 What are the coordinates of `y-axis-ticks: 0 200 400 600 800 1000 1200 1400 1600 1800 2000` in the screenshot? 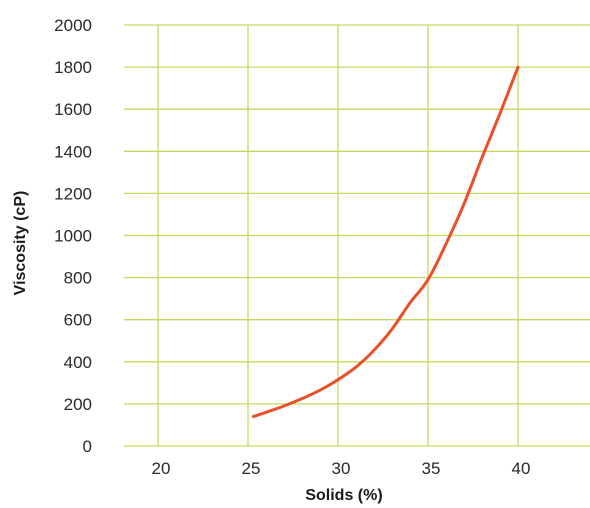 It's located at (73, 236).